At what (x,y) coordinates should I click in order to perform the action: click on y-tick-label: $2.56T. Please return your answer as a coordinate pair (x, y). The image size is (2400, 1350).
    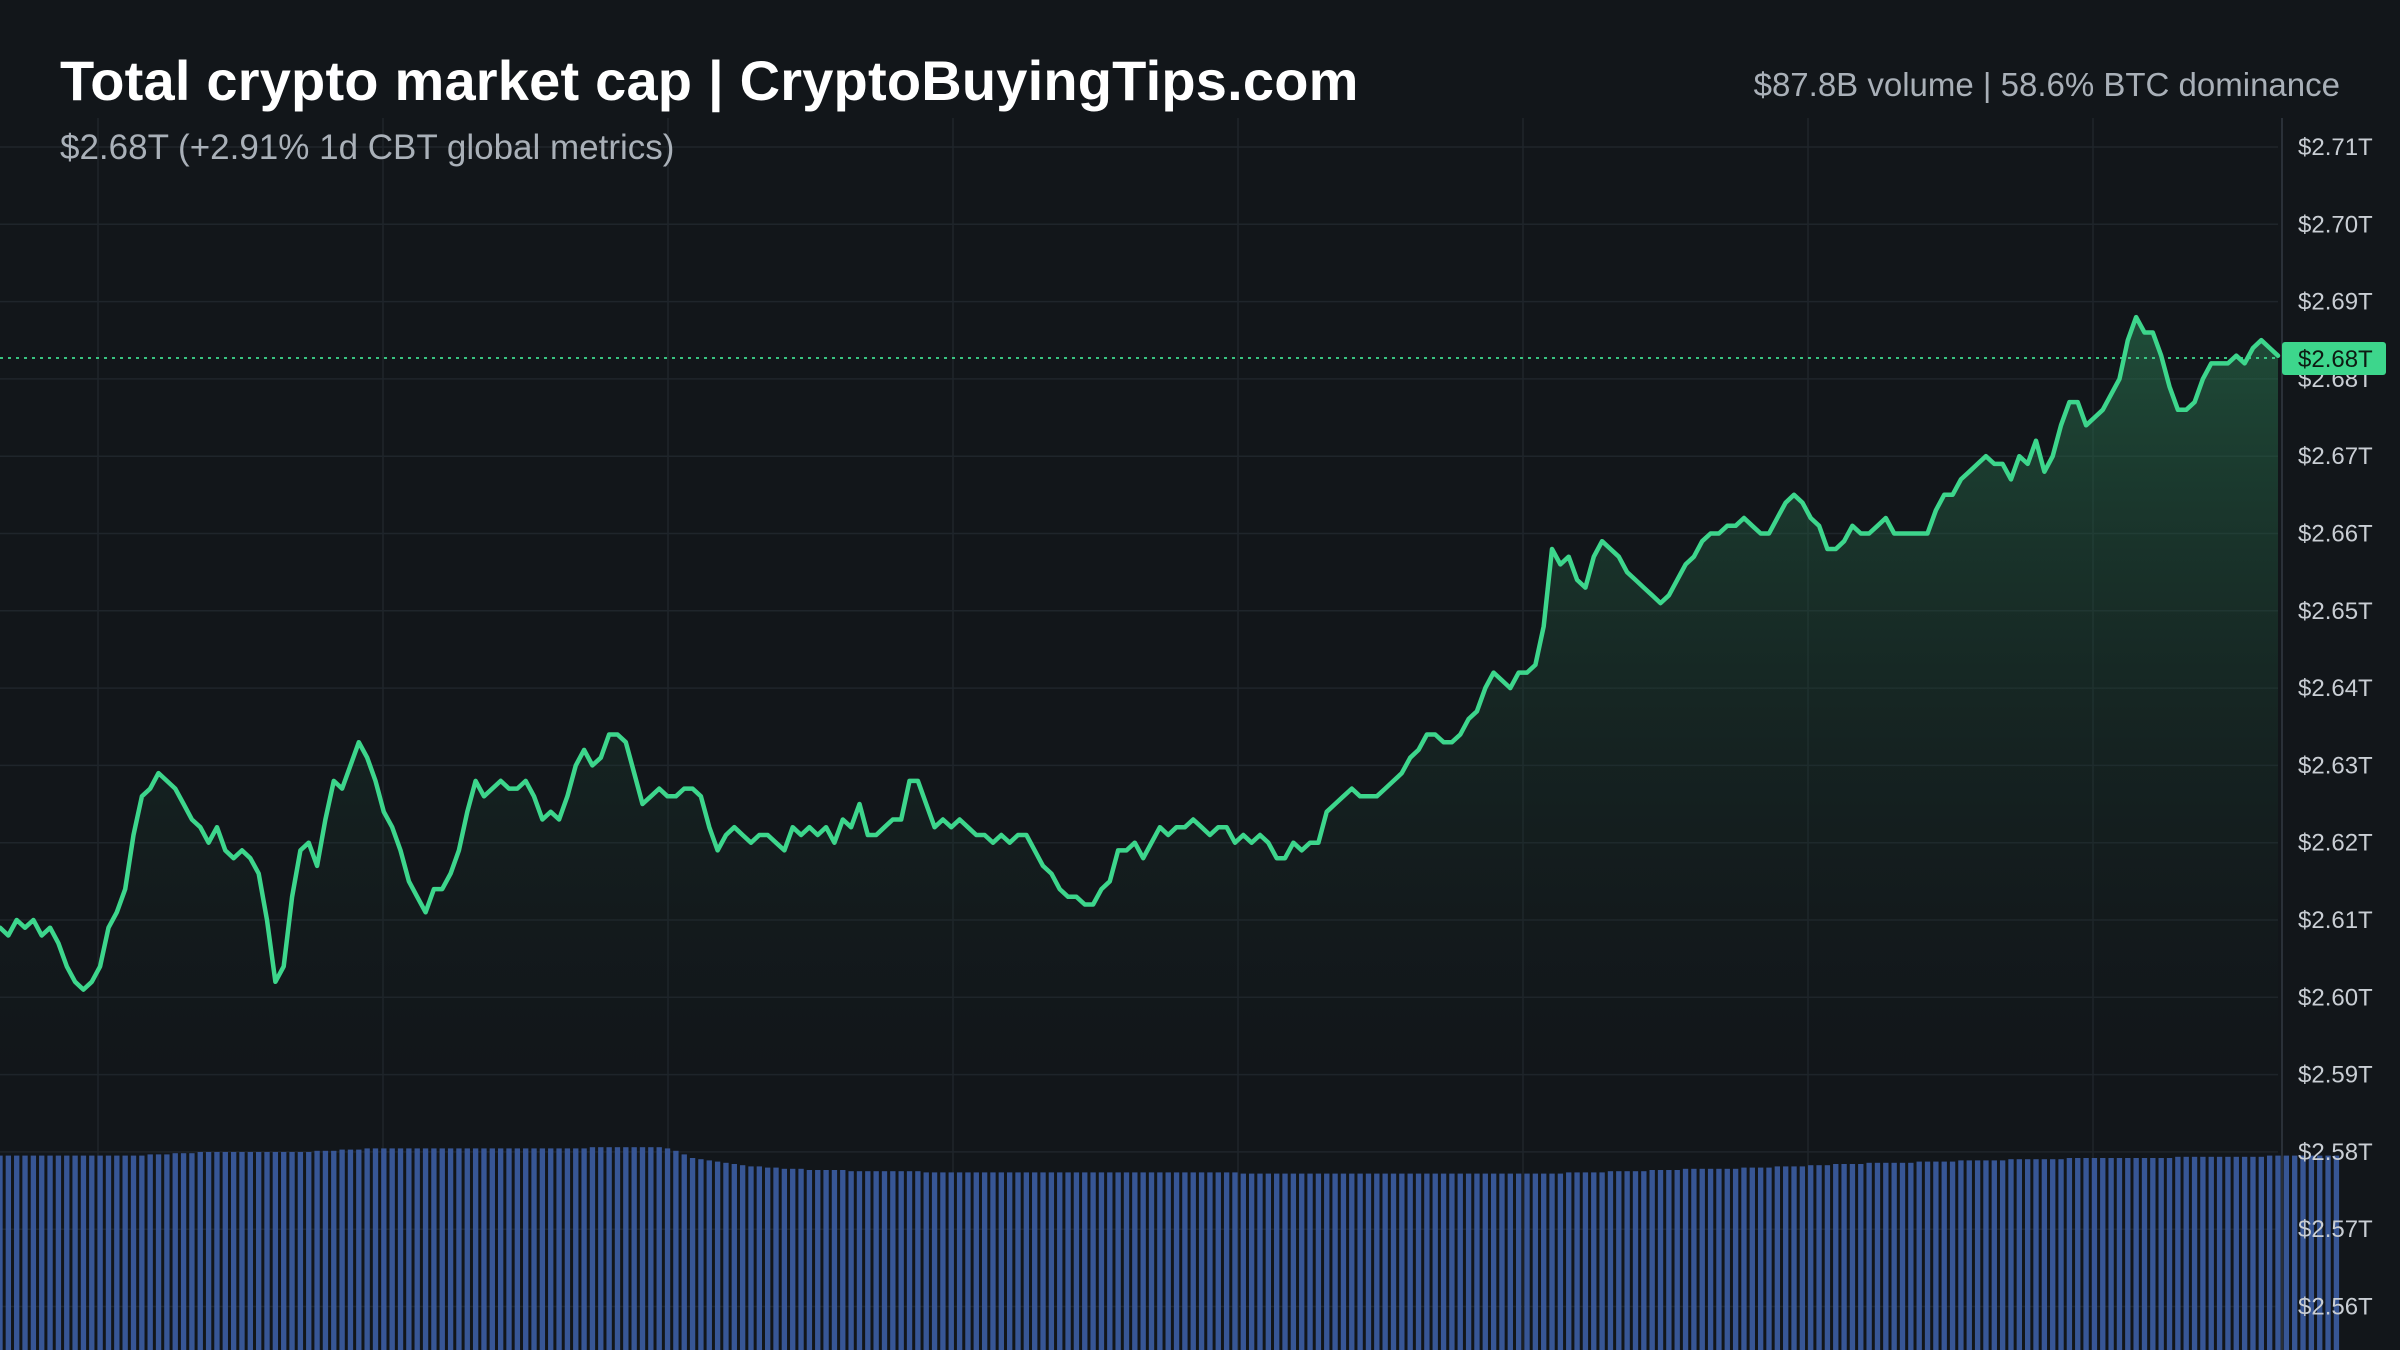
    Looking at the image, I should click on (2335, 1307).